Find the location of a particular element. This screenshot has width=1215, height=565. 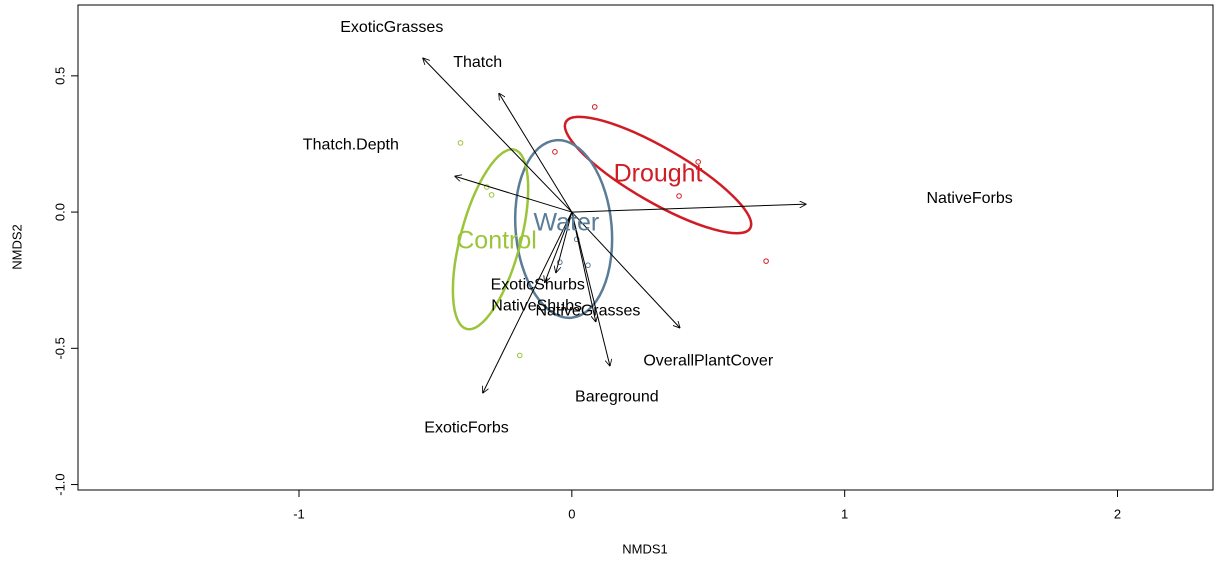

vector-label: NativeGrasses is located at coordinates (587, 310).